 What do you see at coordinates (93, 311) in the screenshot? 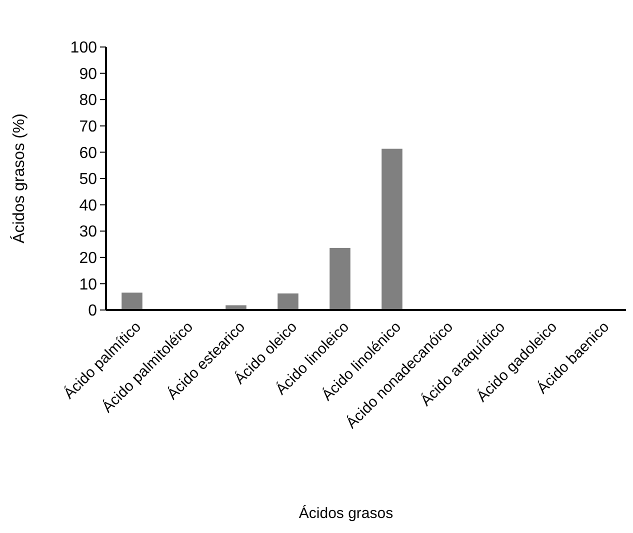
I see `y-tick-label: 0` at bounding box center [93, 311].